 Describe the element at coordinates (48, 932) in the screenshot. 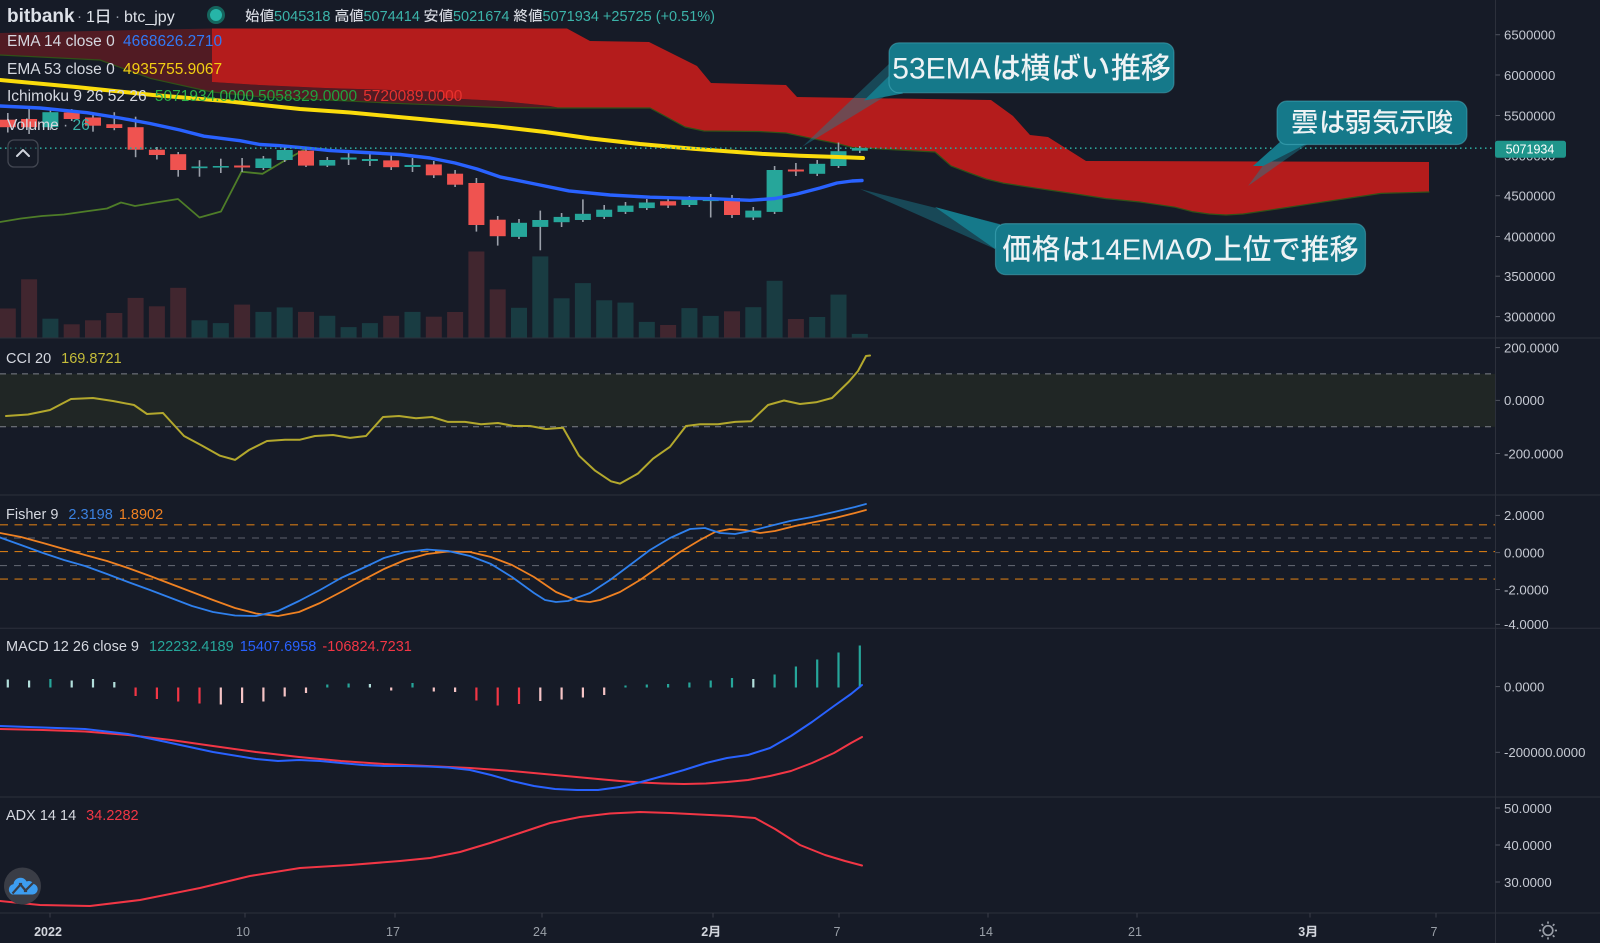

I see `svg-text: 2022` at that location.